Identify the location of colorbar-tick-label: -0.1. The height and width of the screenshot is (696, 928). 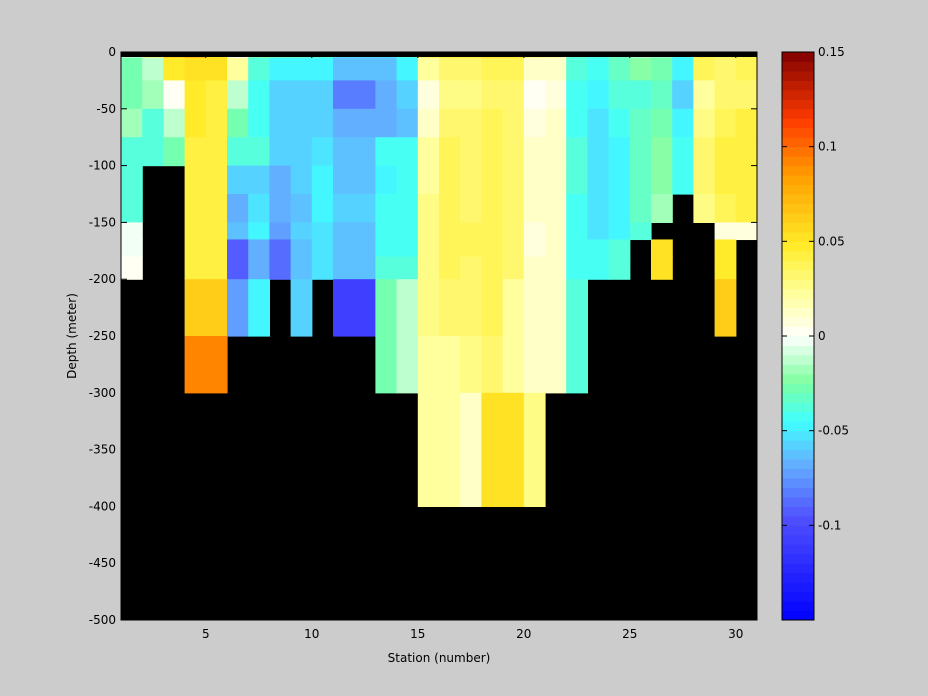
(829, 525).